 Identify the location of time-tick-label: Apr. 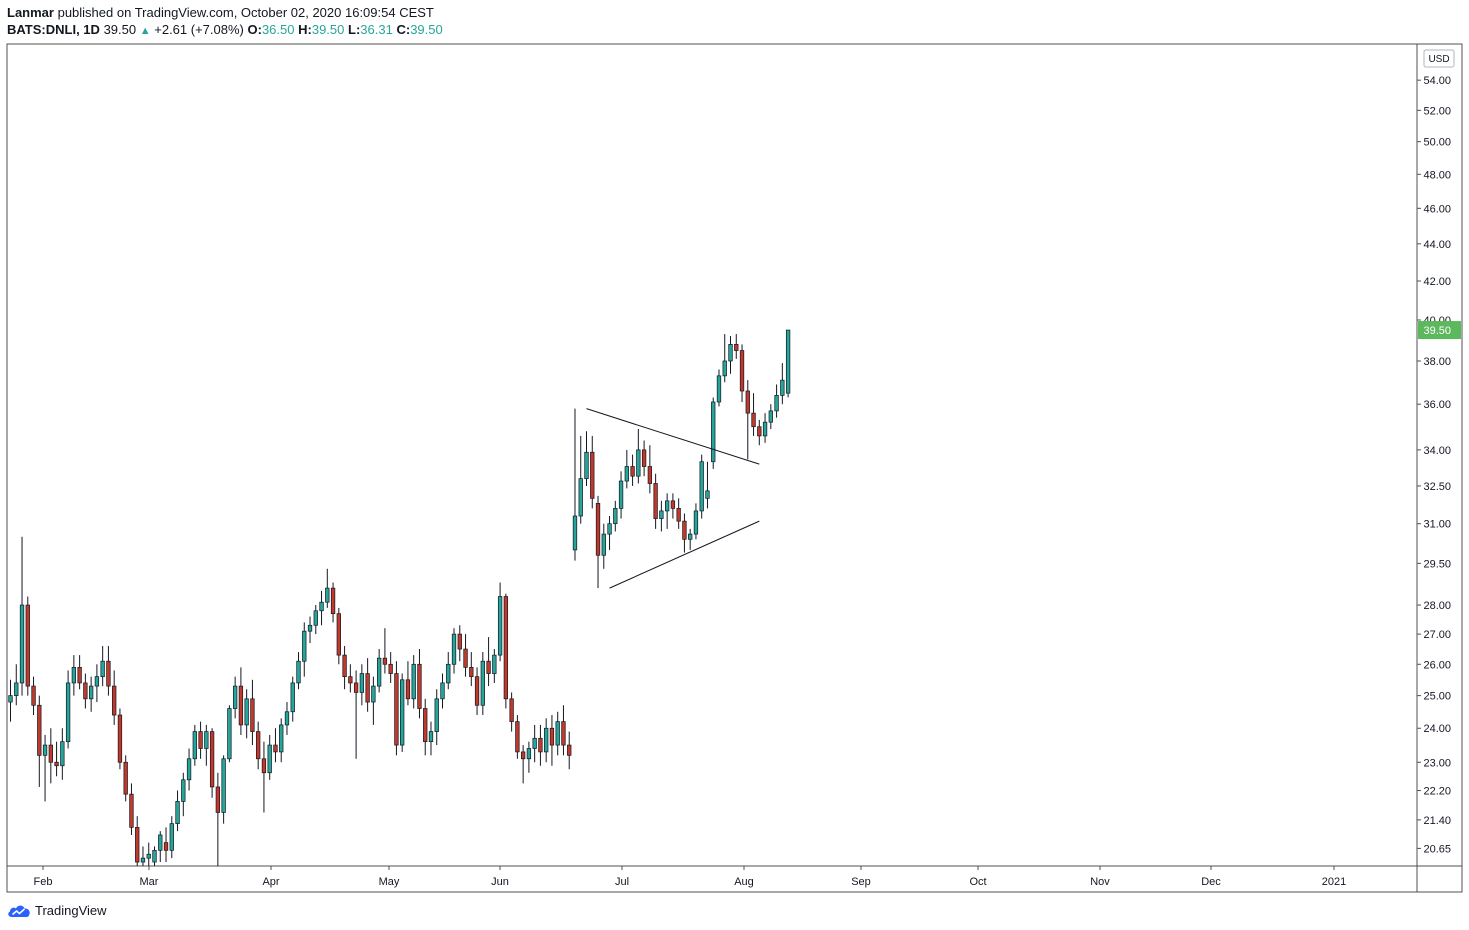
(270, 882).